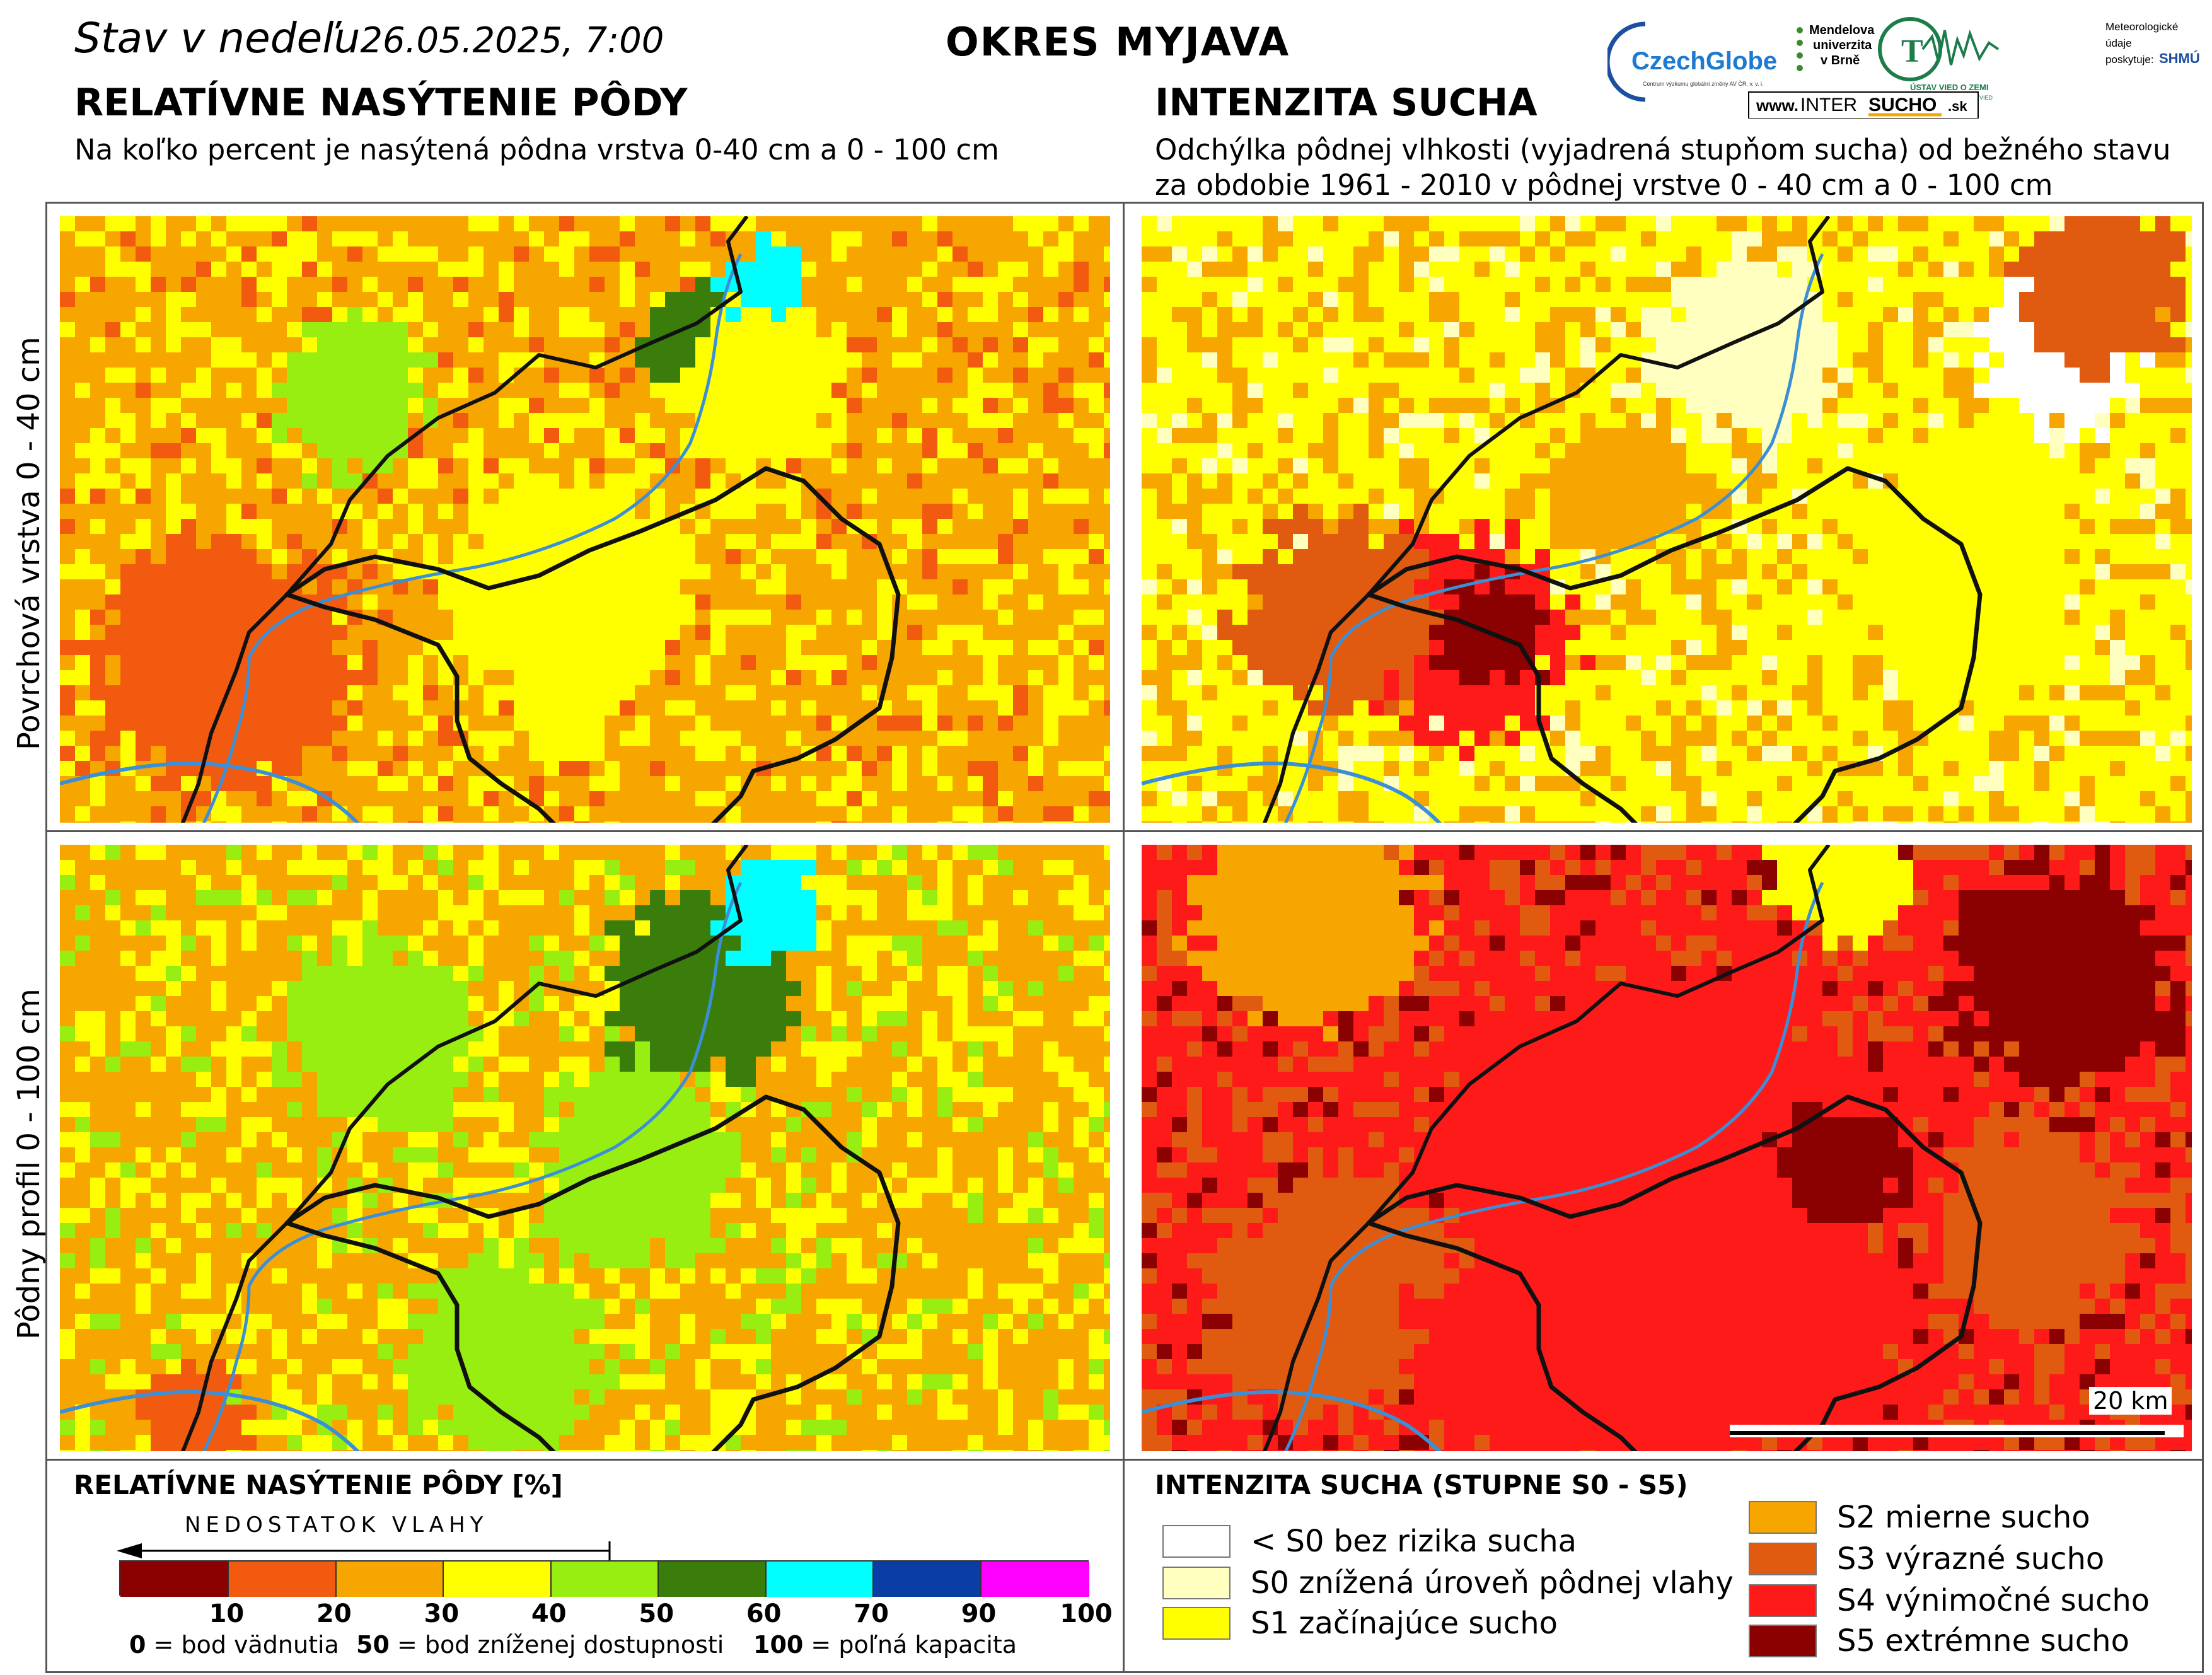 This screenshot has height=1675, width=2212. I want to click on mendel-line-3: v Brně, so click(1840, 61).